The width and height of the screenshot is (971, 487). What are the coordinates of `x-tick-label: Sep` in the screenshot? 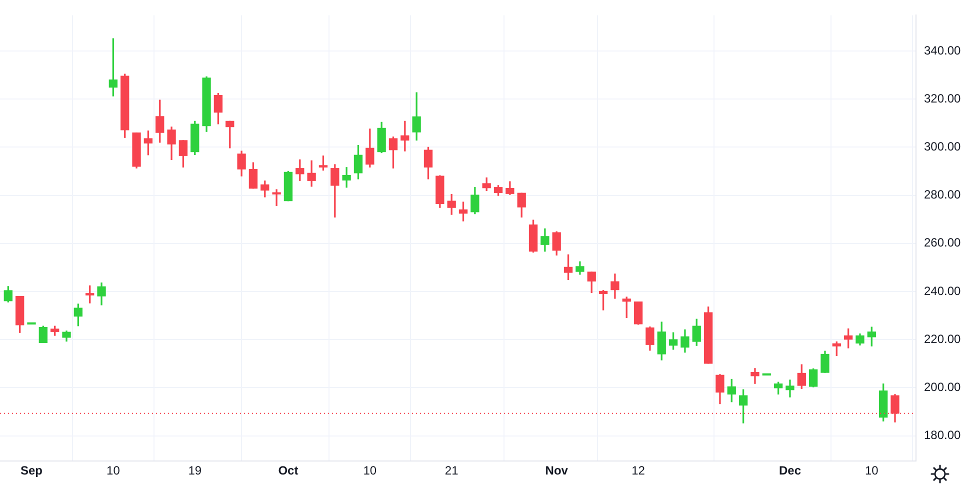 It's located at (31, 471).